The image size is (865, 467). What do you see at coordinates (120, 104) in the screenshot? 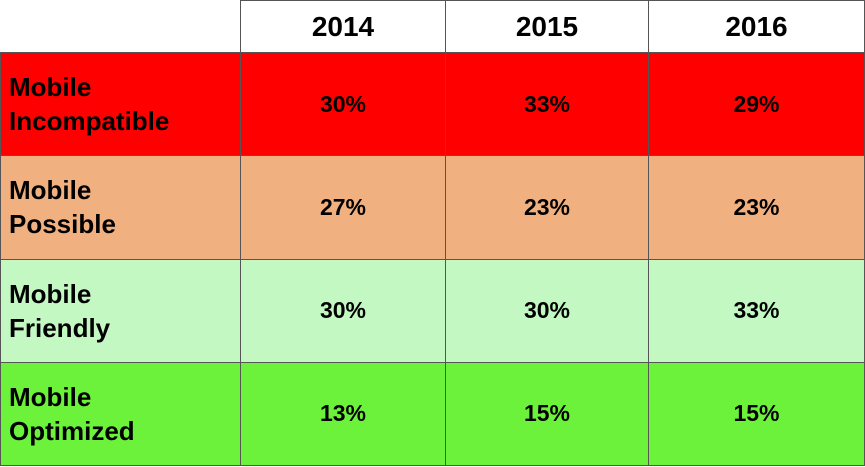
I see `row-label: Mobile Incompatible` at bounding box center [120, 104].